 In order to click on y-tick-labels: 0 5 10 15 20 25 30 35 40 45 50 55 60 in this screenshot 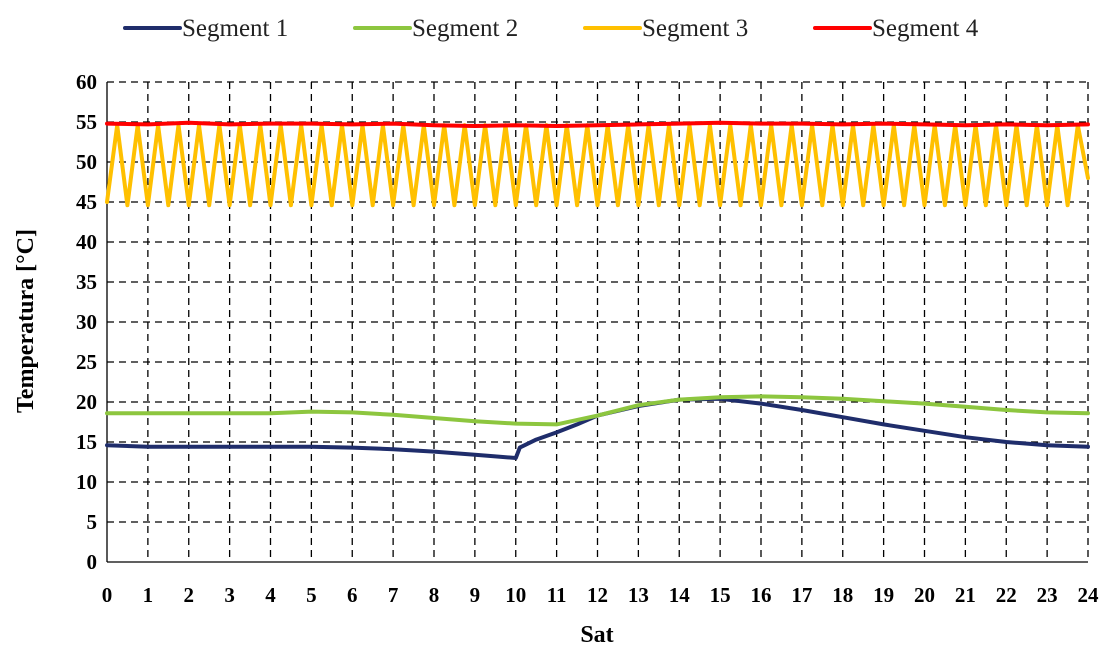, I will do `click(86, 322)`.